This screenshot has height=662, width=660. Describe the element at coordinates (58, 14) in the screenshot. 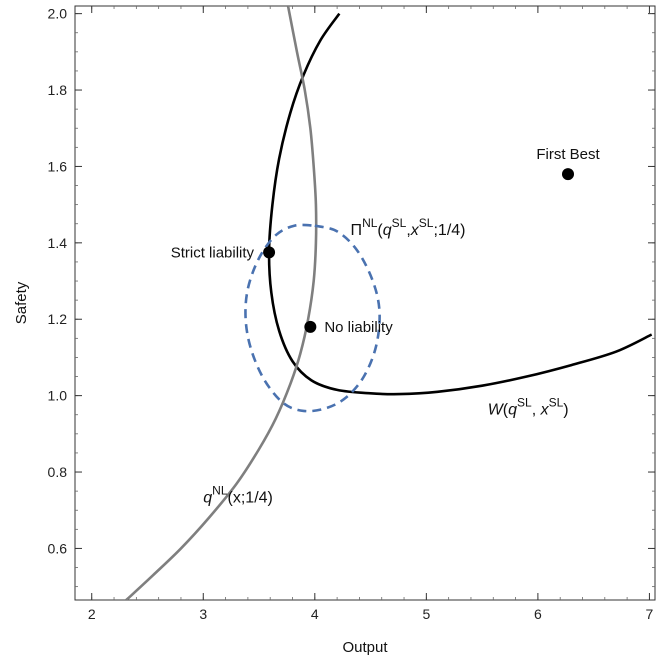

I see `y-tick-label: 2.0` at that location.